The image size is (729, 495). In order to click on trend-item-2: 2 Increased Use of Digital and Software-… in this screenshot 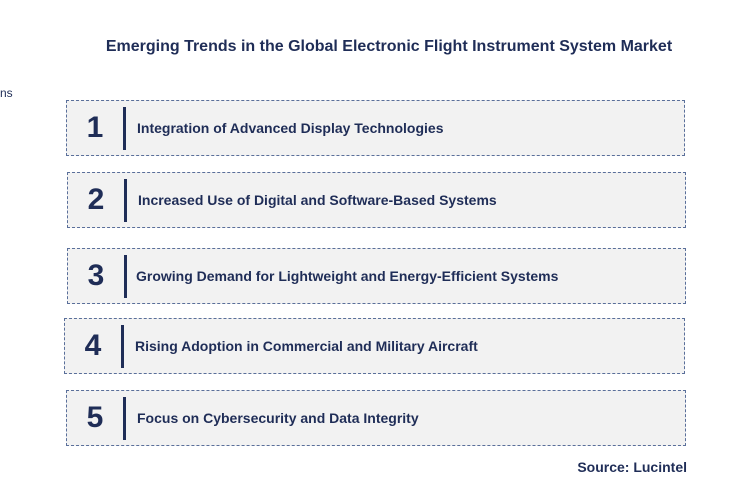, I will do `click(376, 200)`.